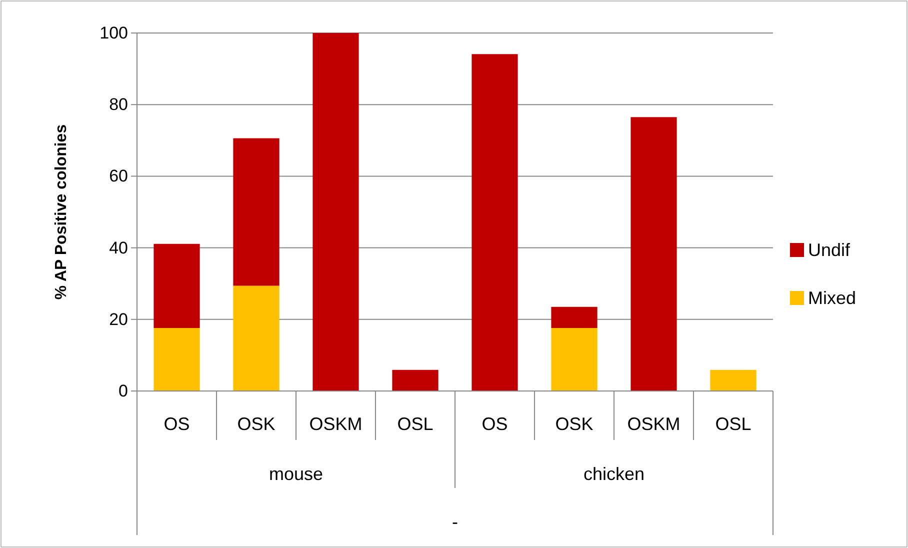 Image resolution: width=908 pixels, height=548 pixels. I want to click on y-tick-label: 40, so click(118, 248).